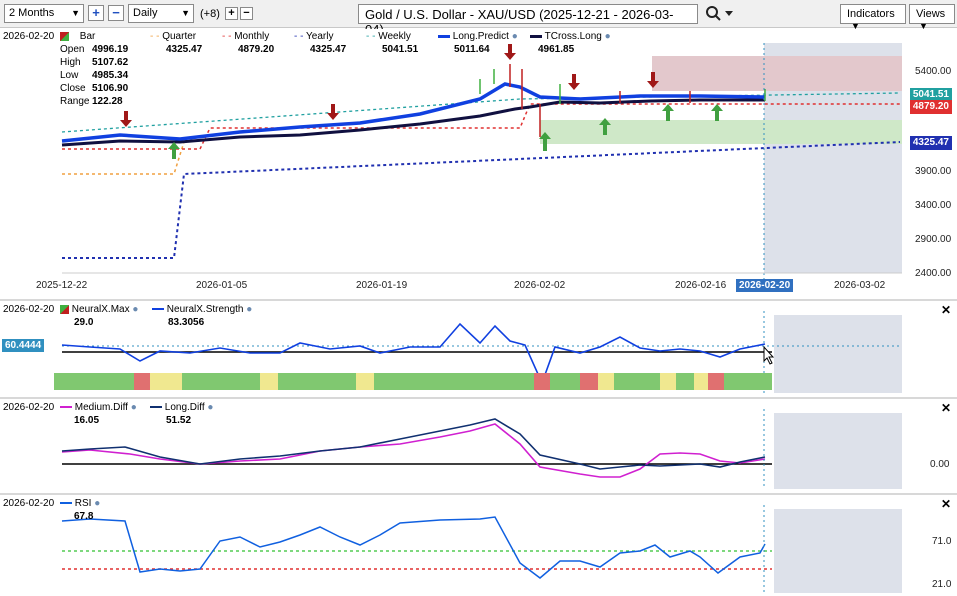 Image resolution: width=957 pixels, height=596 pixels. Describe the element at coordinates (210, 14) in the screenshot. I see `interval-extra: (+8)` at that location.